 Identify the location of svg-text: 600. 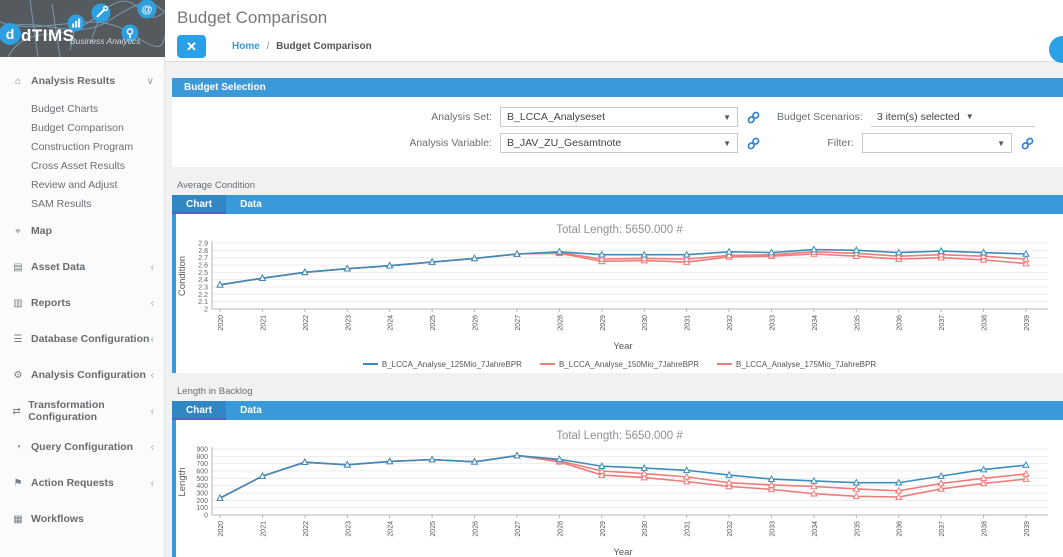
(202, 472).